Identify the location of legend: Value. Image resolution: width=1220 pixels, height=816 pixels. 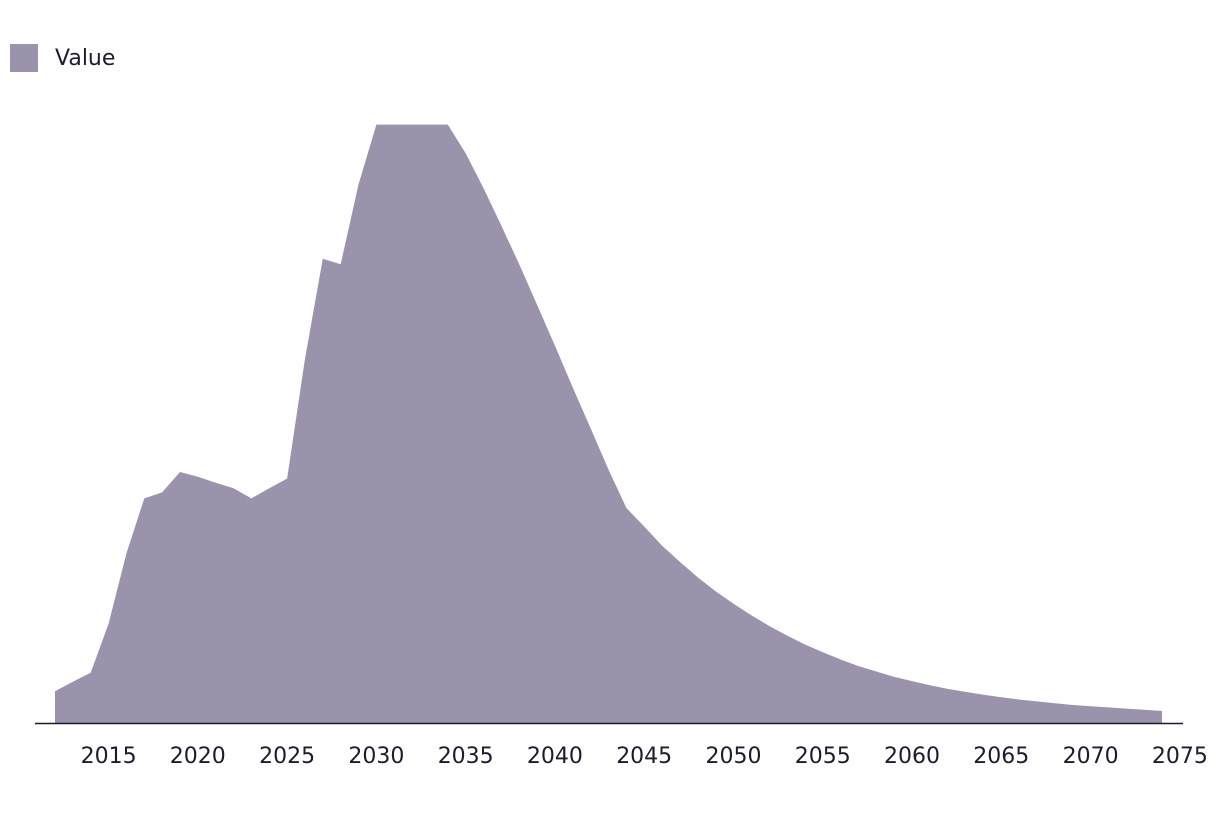
(62, 58).